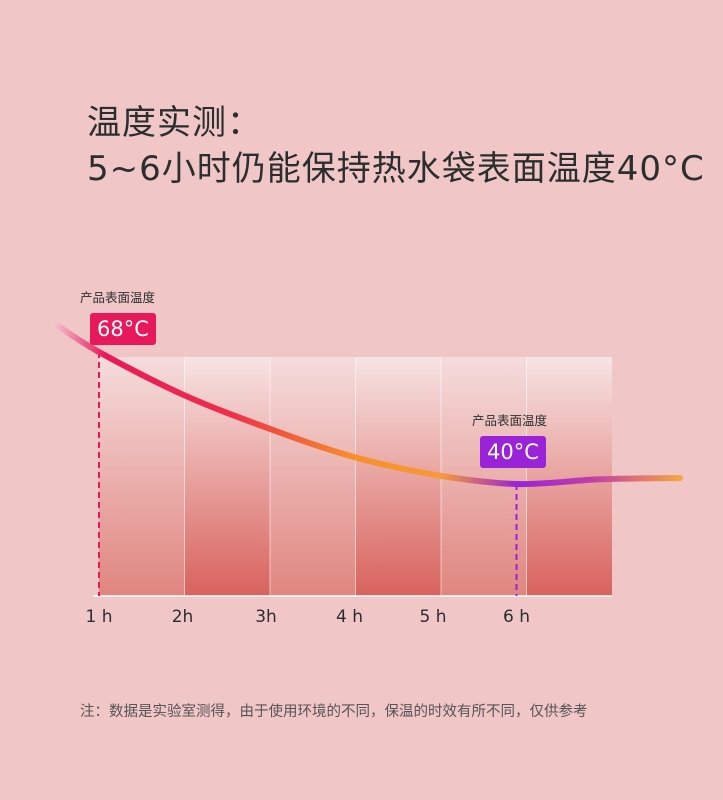  I want to click on title-line-2: 5~6小时仍能保持热水袋表面温度40°C, so click(396, 169).